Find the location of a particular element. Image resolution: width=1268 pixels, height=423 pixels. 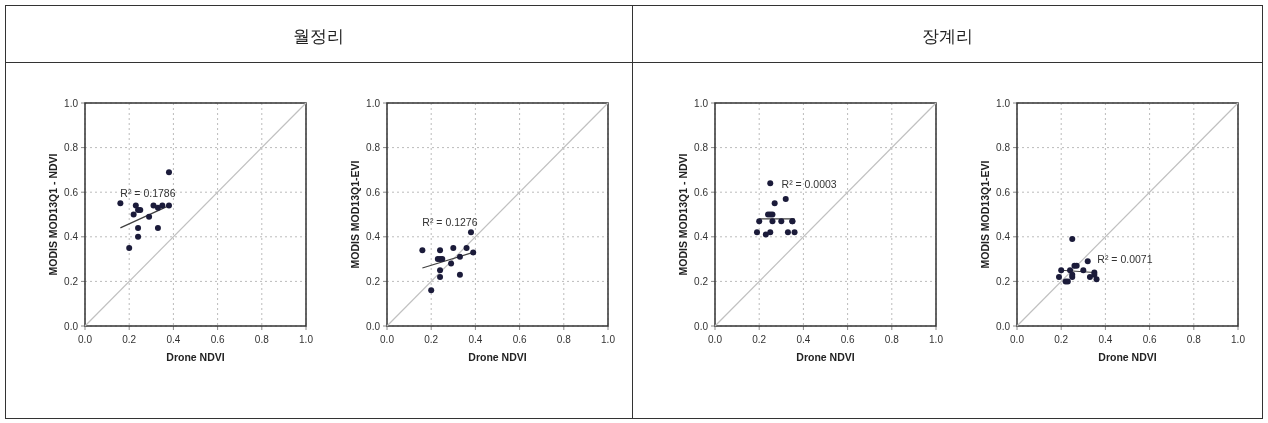

annotation: R² = 0.1276 is located at coordinates (450, 222).